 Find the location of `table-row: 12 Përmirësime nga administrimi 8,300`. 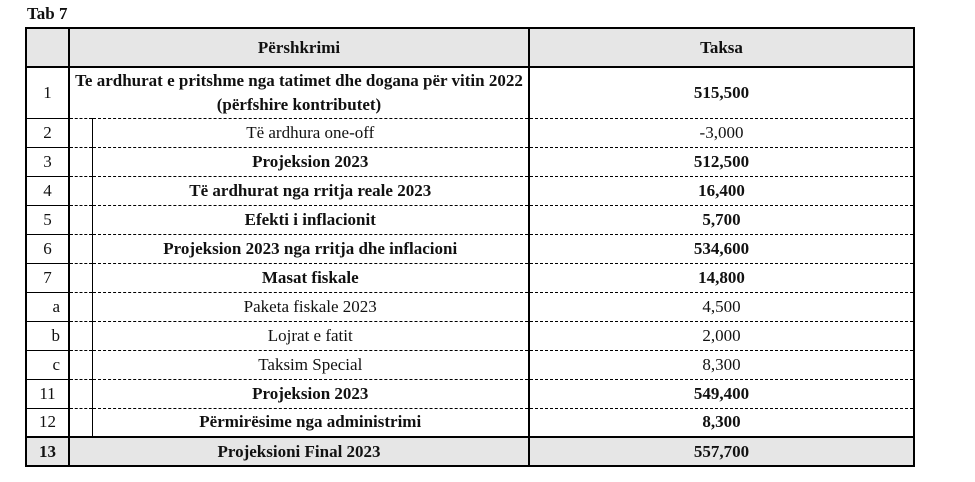

table-row: 12 Përmirësime nga administrimi 8,300 is located at coordinates (470, 423).